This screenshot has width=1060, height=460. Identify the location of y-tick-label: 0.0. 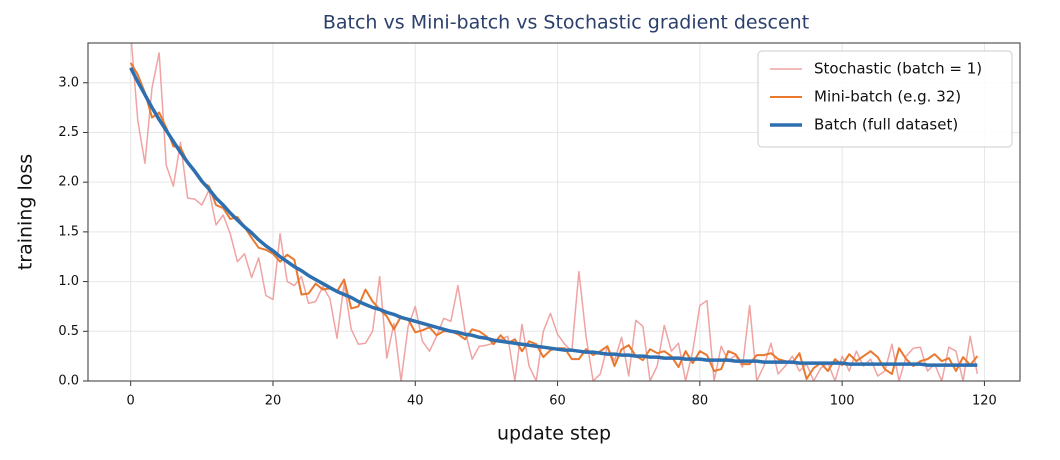
(68, 381).